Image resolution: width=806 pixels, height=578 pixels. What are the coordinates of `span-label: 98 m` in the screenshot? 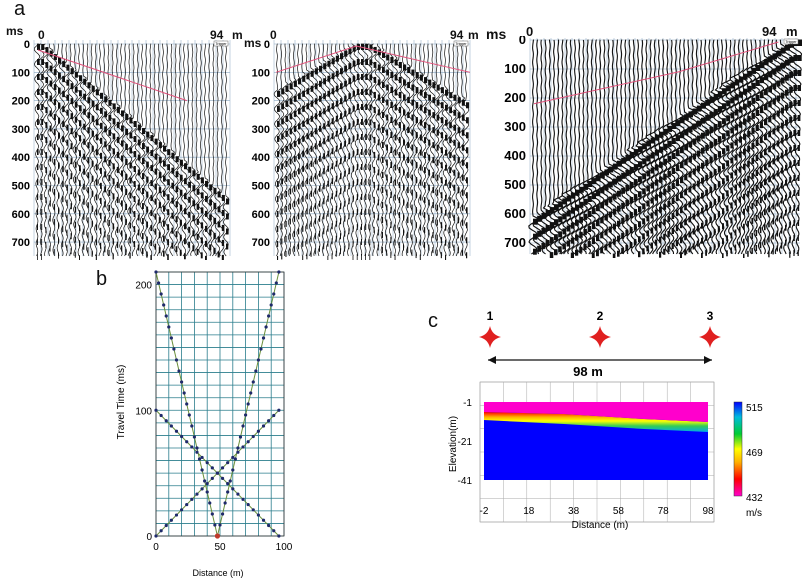 It's located at (588, 371).